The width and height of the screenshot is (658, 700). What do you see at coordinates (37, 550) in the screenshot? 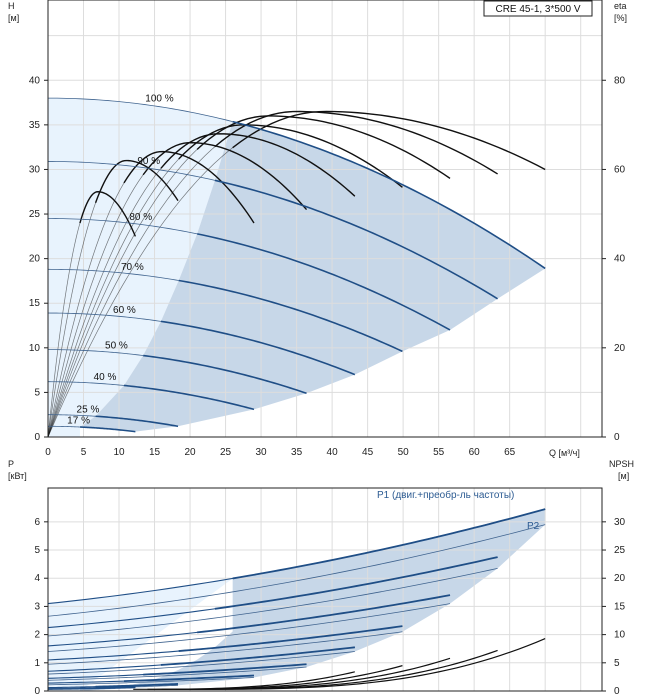
I see `power-tick-label: 5` at bounding box center [37, 550].